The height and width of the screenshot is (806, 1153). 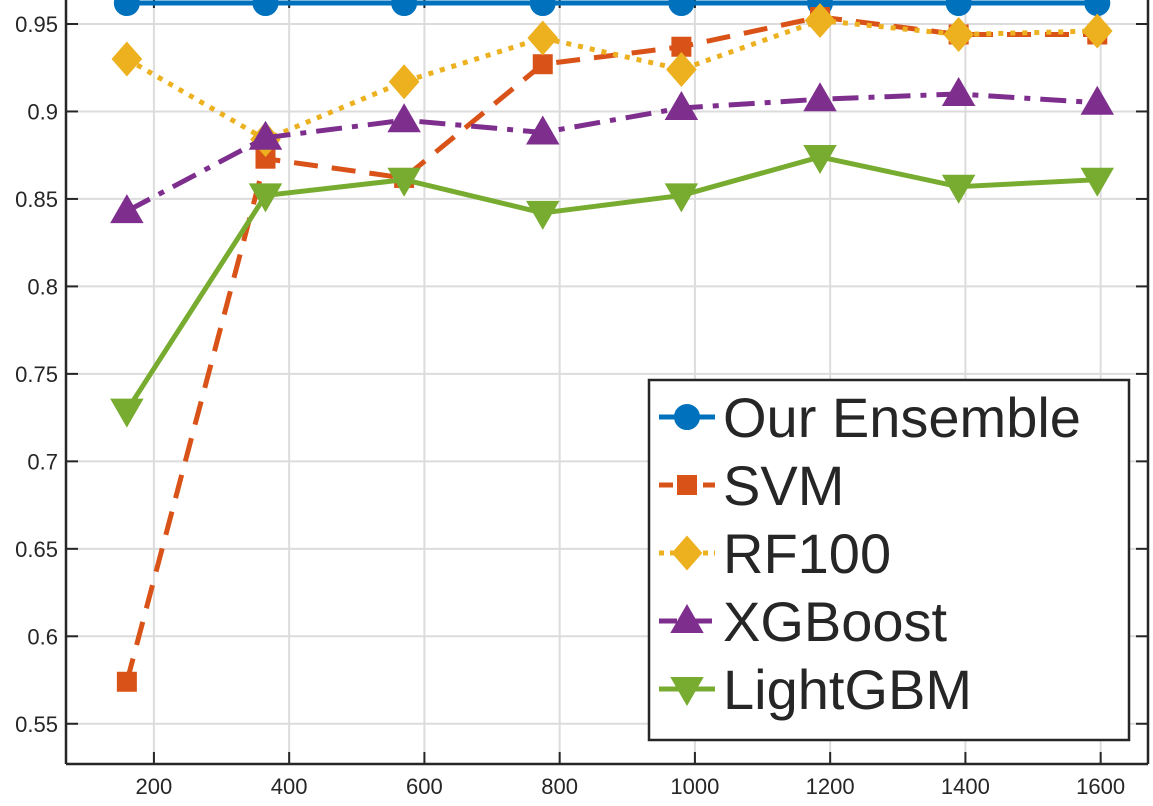 I want to click on legend-label: SVM, so click(x=783, y=485).